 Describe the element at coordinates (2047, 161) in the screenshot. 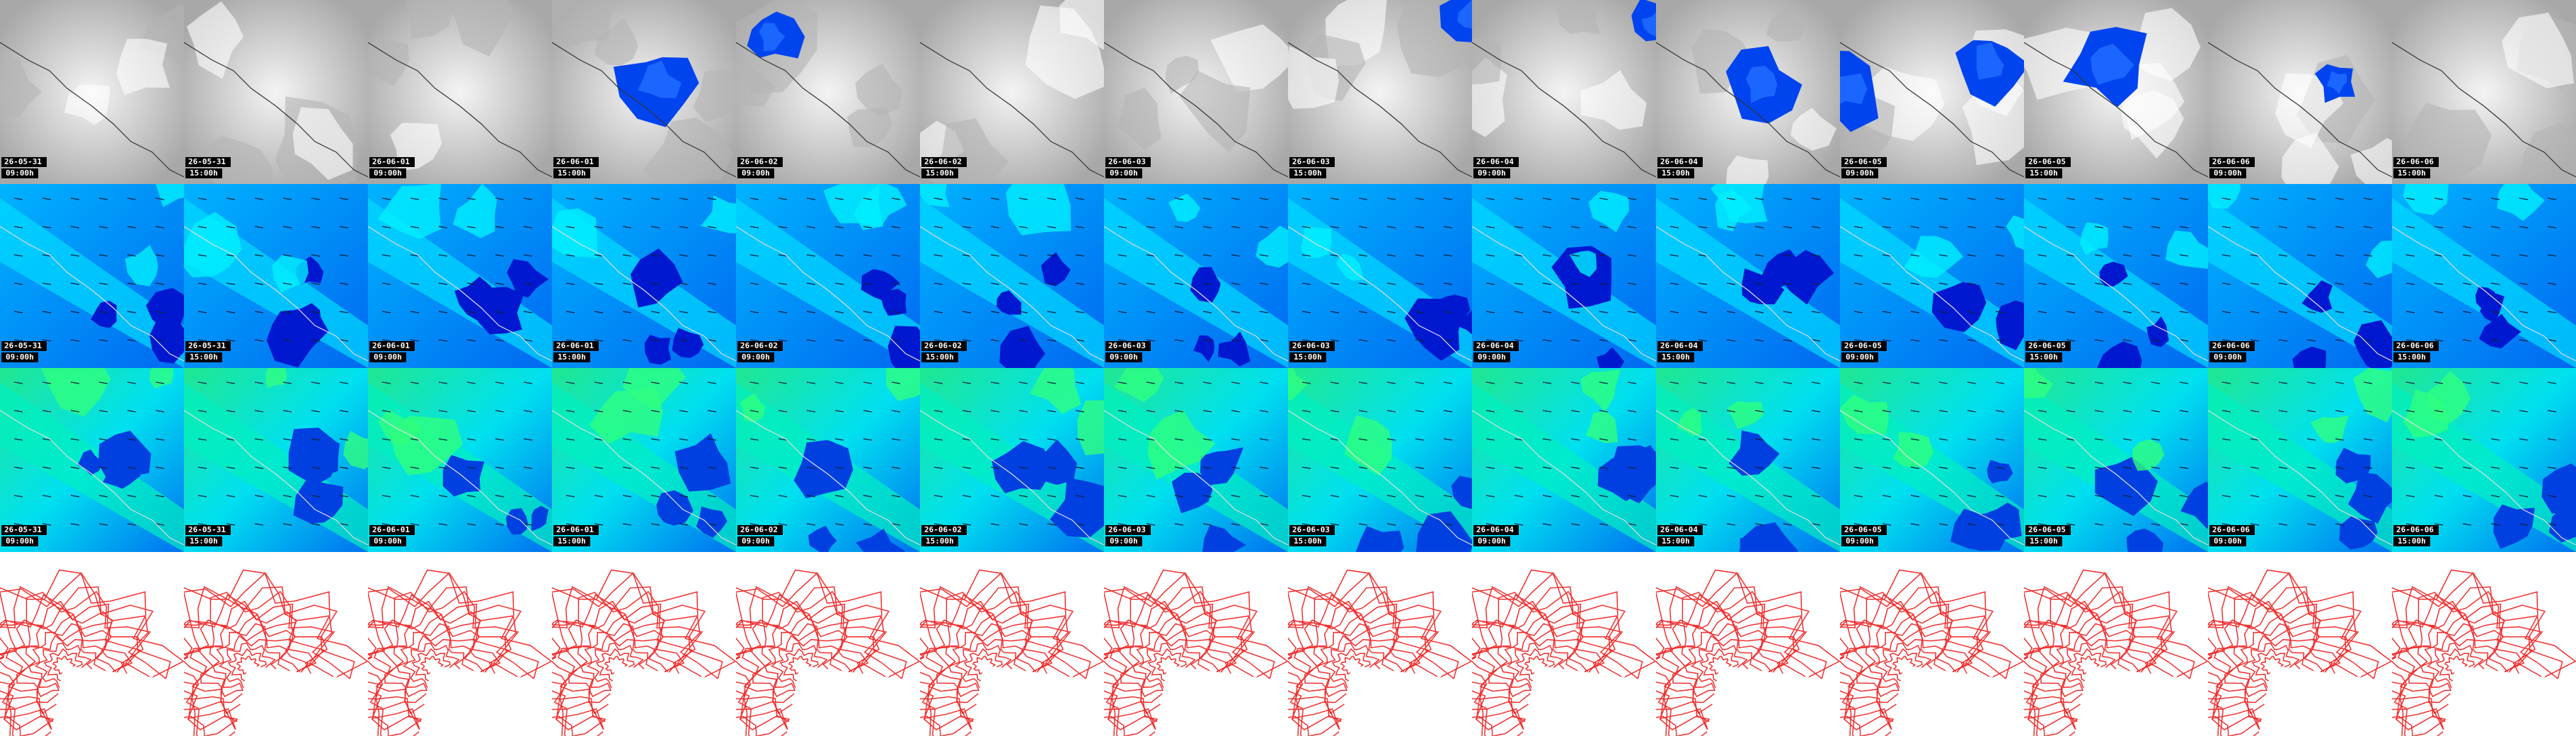

I see `date-label: 26-06-05` at that location.